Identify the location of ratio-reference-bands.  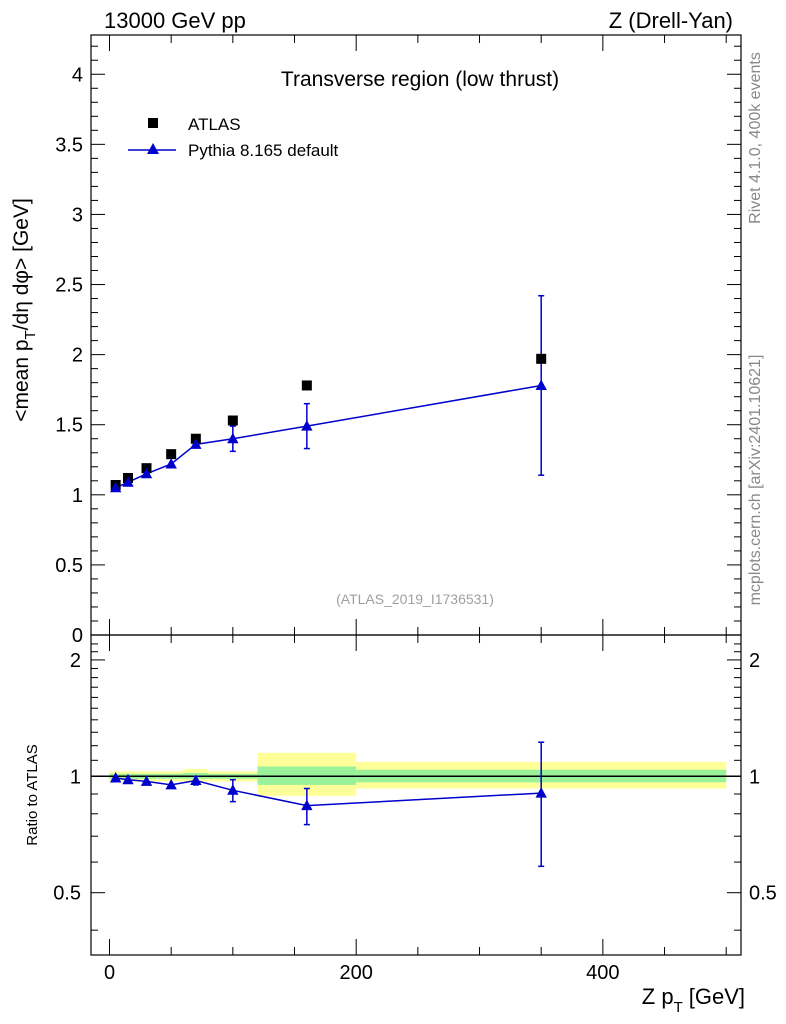
(418, 774).